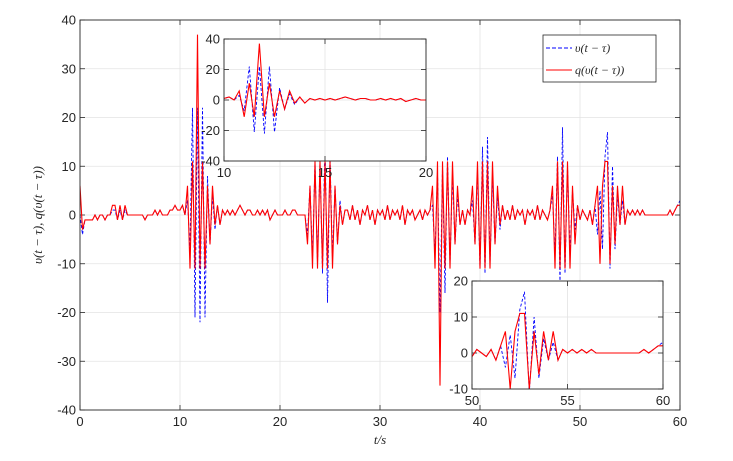 This screenshot has width=733, height=461. Describe the element at coordinates (37, 215) in the screenshot. I see `y-axis-label: υ(t − τ), q(υ(t − τ))` at that location.